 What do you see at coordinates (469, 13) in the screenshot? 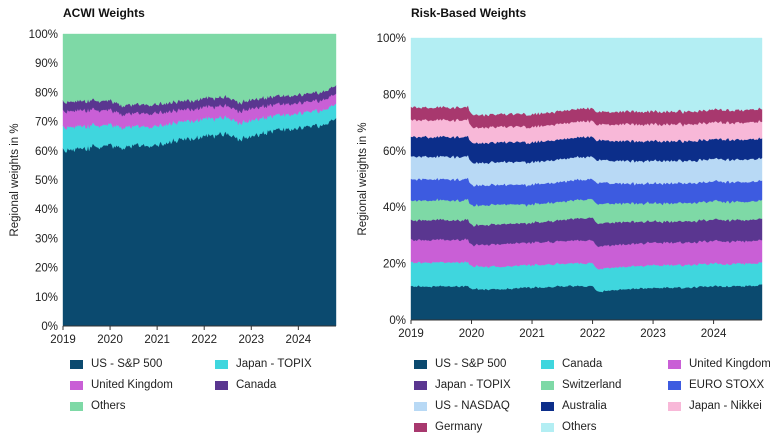
I see `chart-title: Risk-Based Weights` at bounding box center [469, 13].